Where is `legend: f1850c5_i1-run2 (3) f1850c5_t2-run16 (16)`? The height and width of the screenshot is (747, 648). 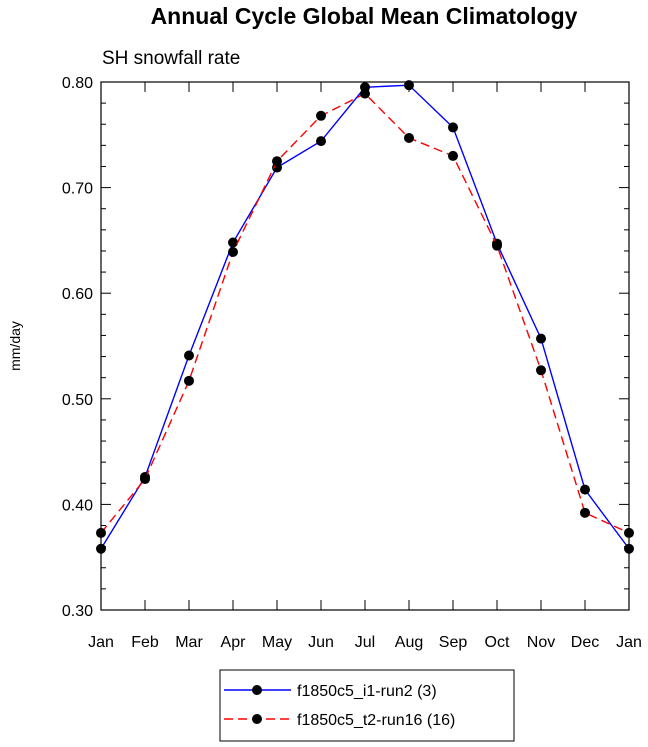 legend: f1850c5_i1-run2 (3) f1850c5_t2-run16 (16) is located at coordinates (367, 705).